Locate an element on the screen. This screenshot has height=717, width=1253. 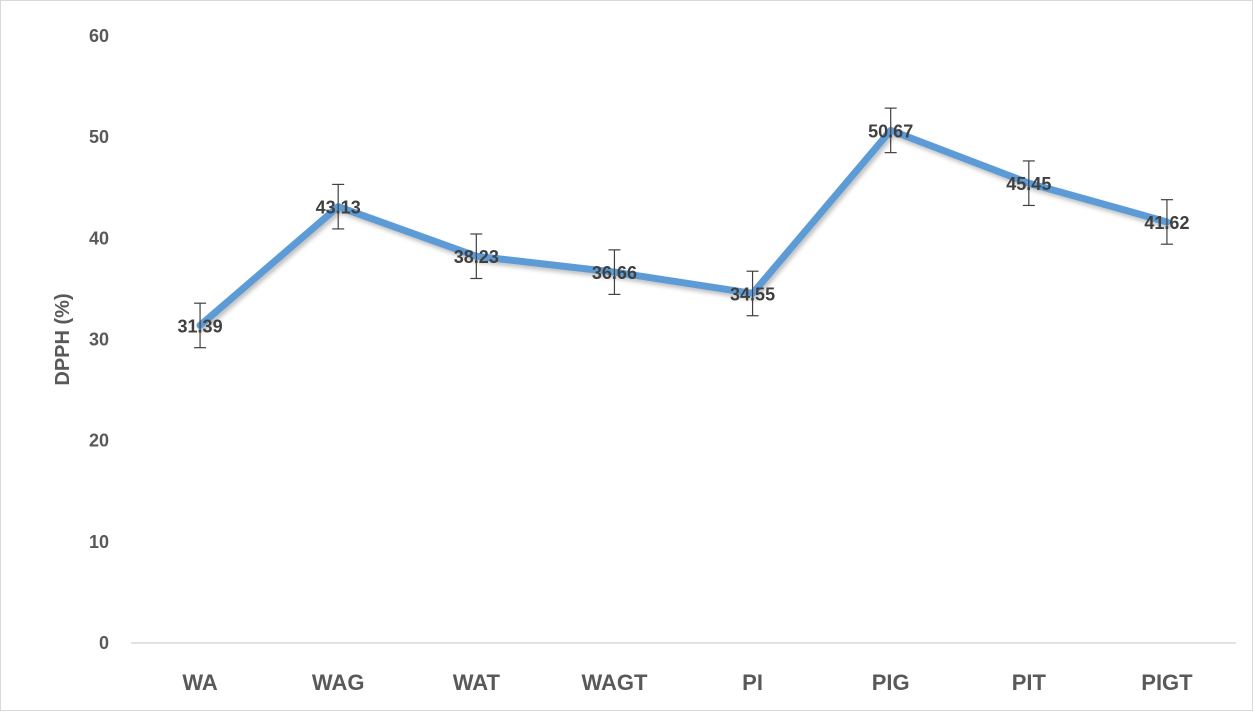
data-label: 41.62 is located at coordinates (1166, 223).